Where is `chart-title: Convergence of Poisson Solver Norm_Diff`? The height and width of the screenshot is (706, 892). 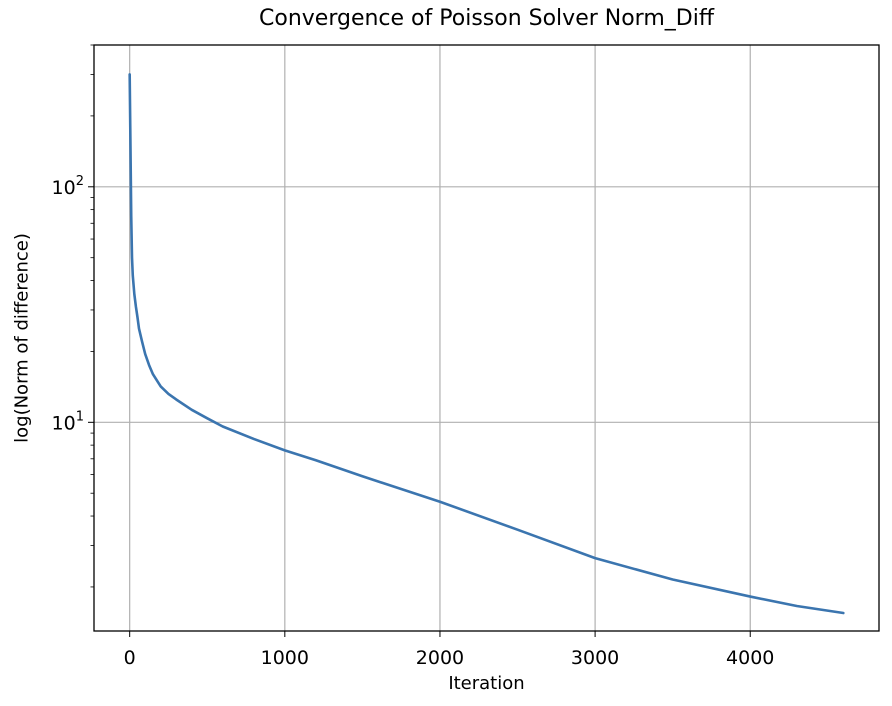
chart-title: Convergence of Poisson Solver Norm_Diff is located at coordinates (486, 18).